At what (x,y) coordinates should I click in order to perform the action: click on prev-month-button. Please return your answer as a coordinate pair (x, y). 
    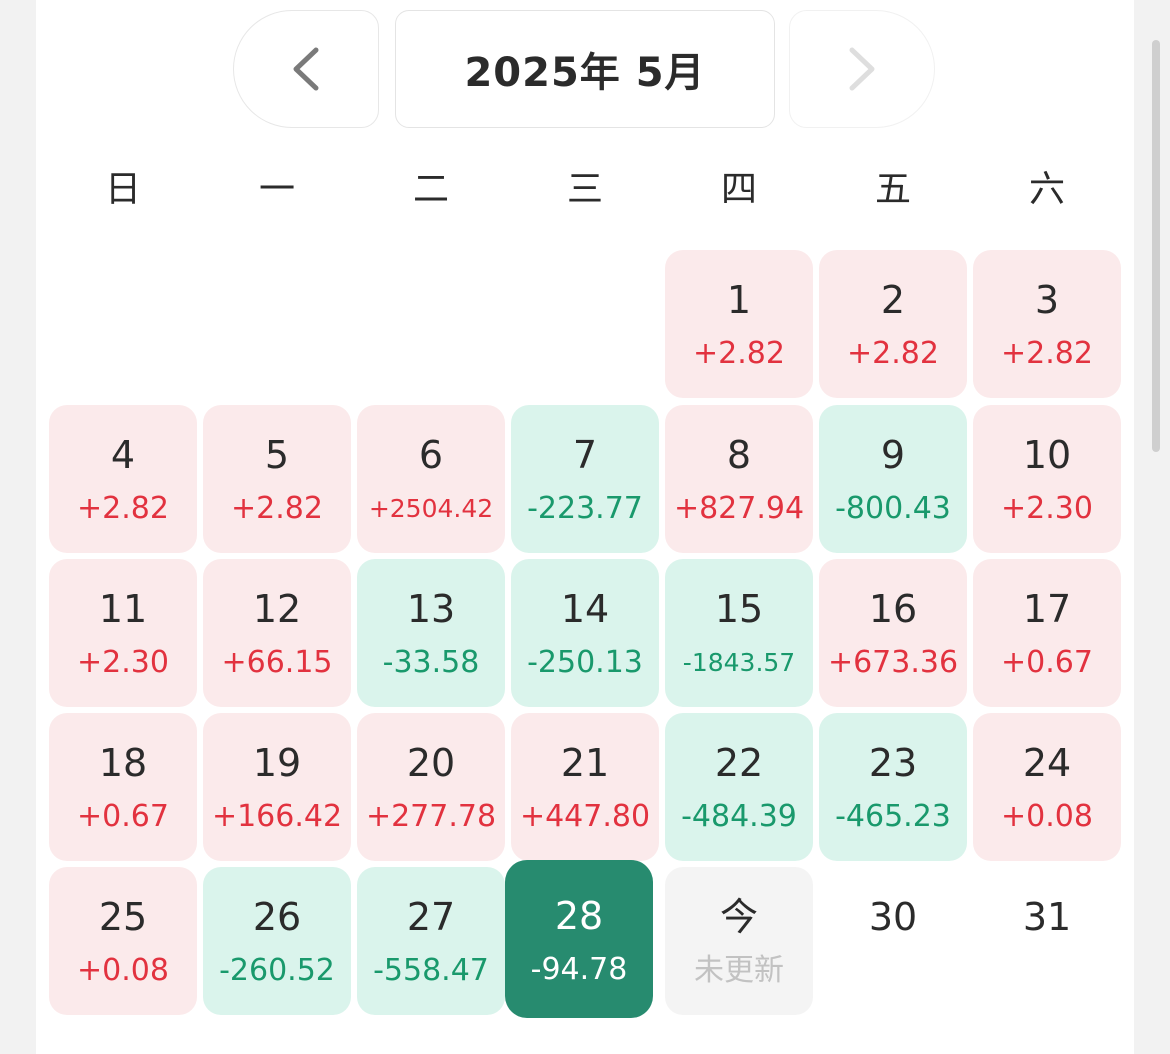
    Looking at the image, I should click on (306, 69).